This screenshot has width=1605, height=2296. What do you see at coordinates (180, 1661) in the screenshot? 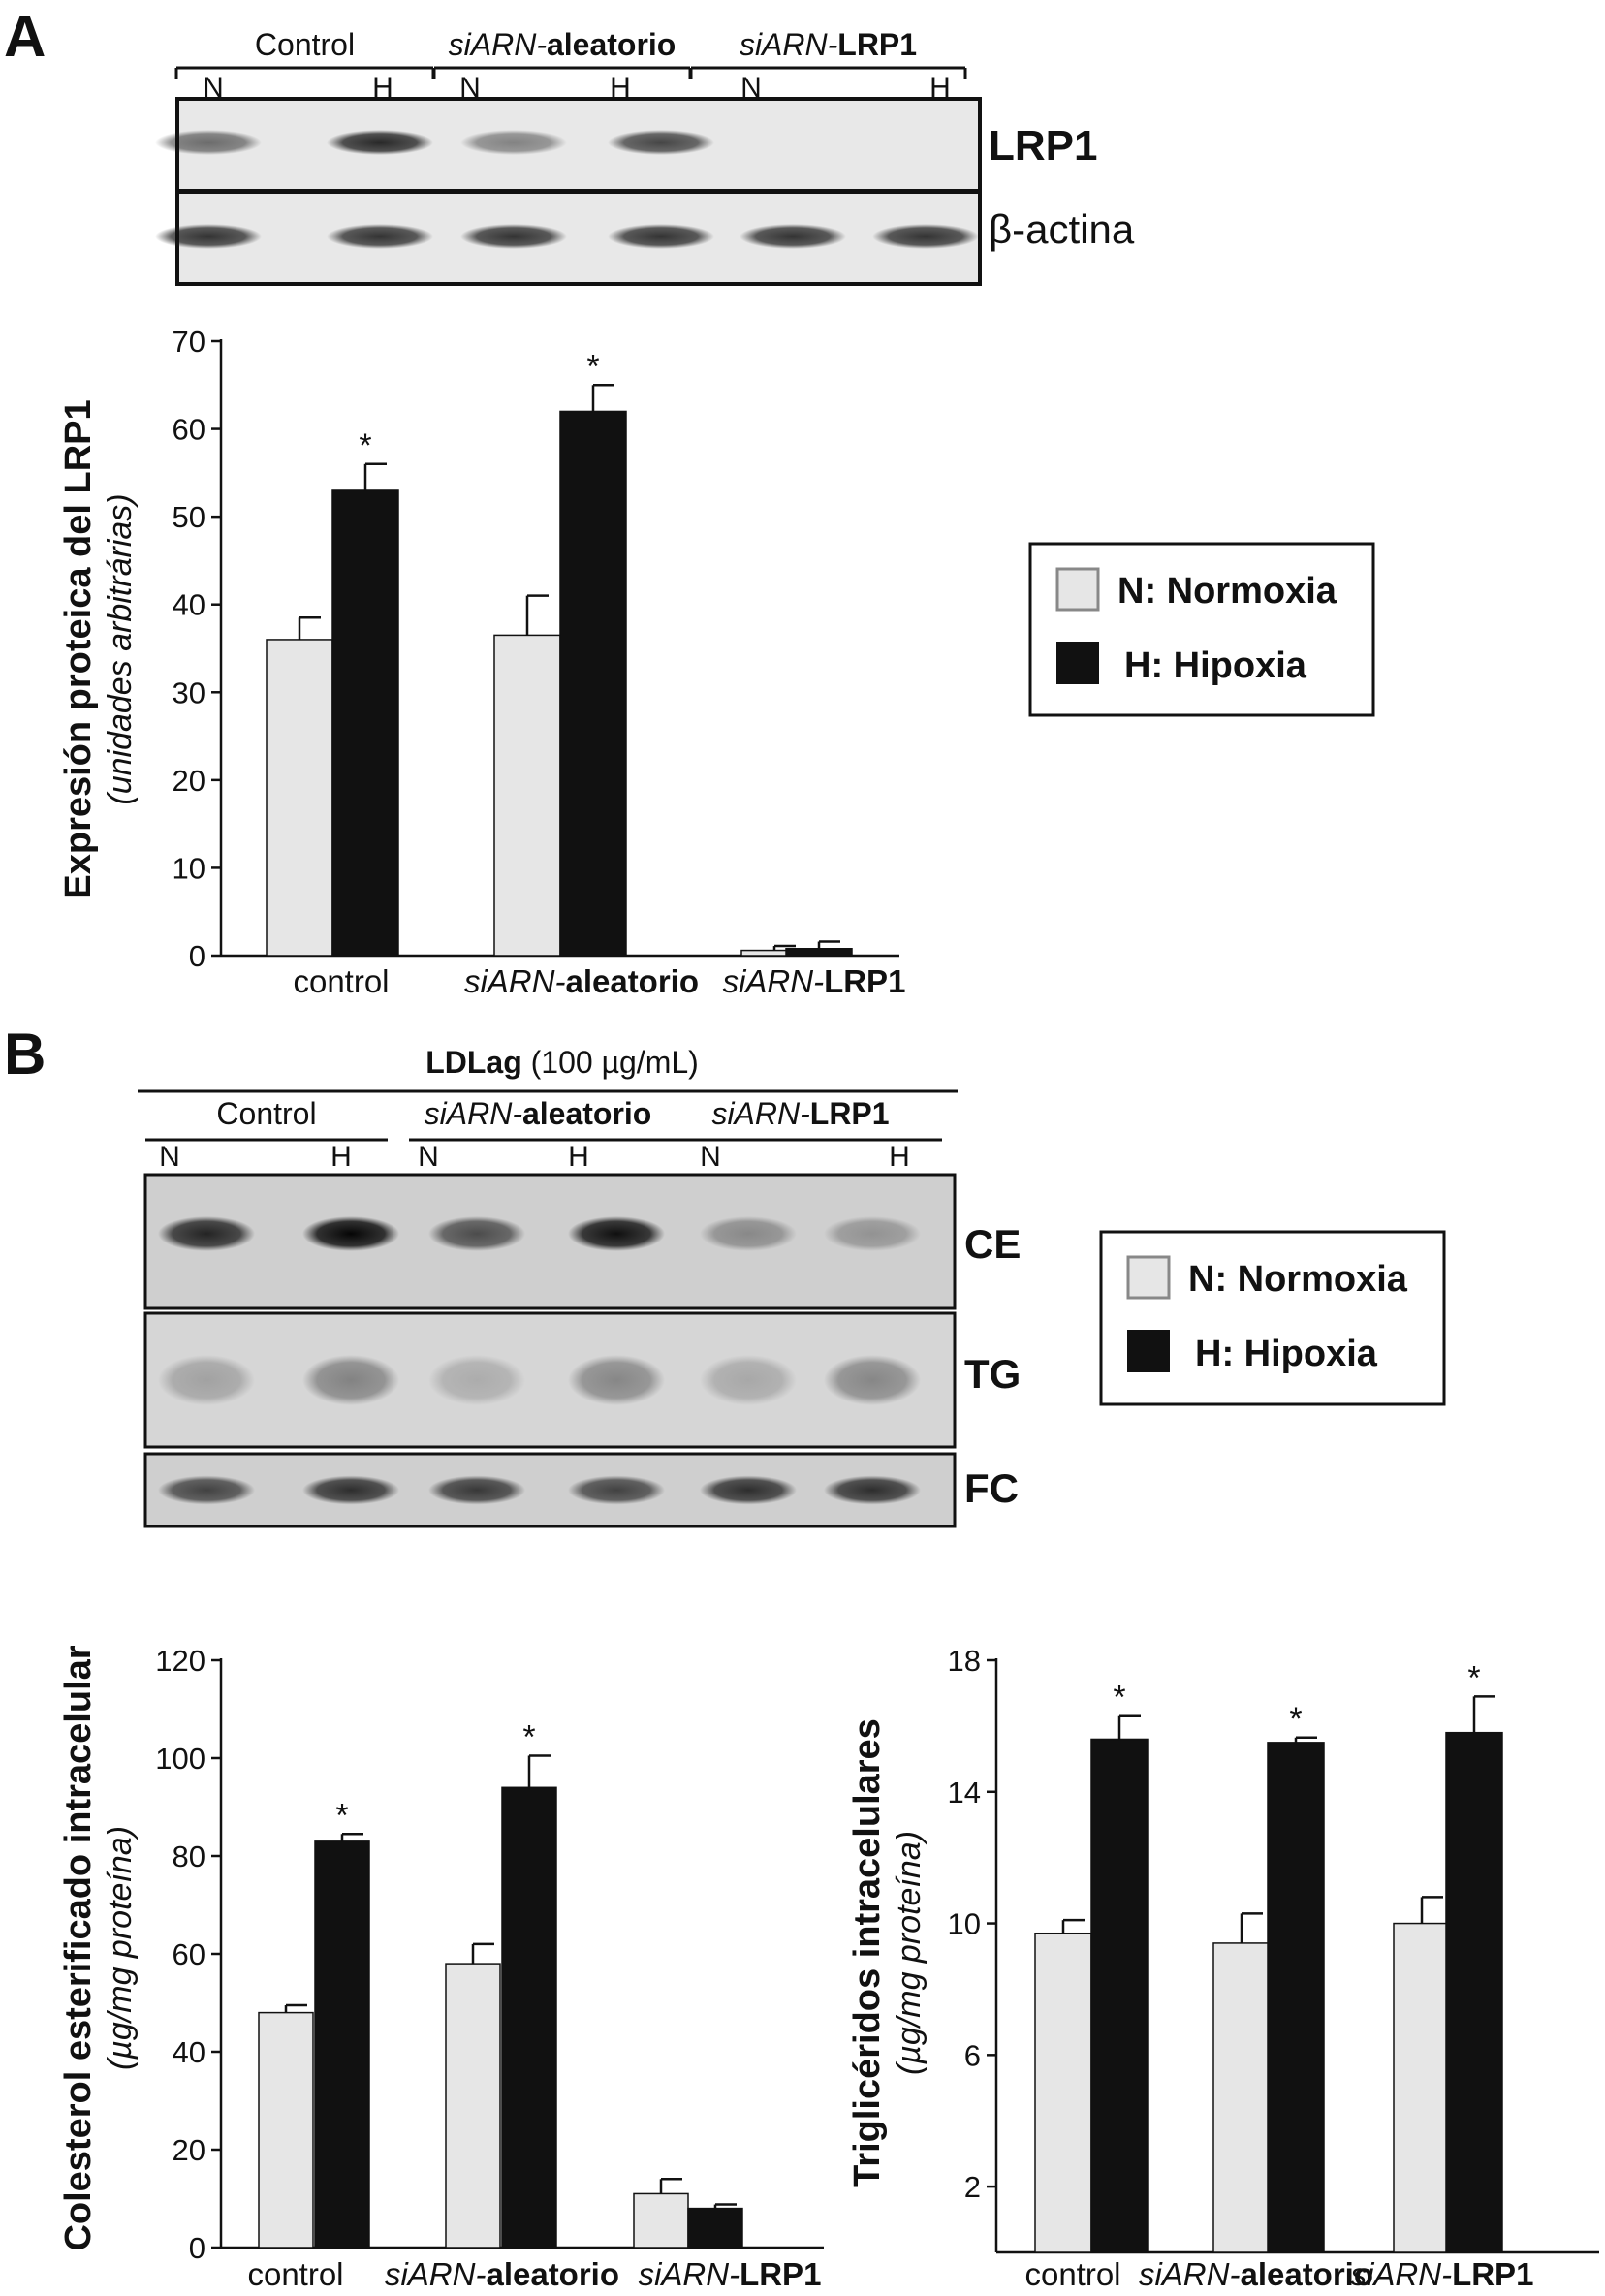
I see `y-tick-label: 120` at bounding box center [180, 1661].